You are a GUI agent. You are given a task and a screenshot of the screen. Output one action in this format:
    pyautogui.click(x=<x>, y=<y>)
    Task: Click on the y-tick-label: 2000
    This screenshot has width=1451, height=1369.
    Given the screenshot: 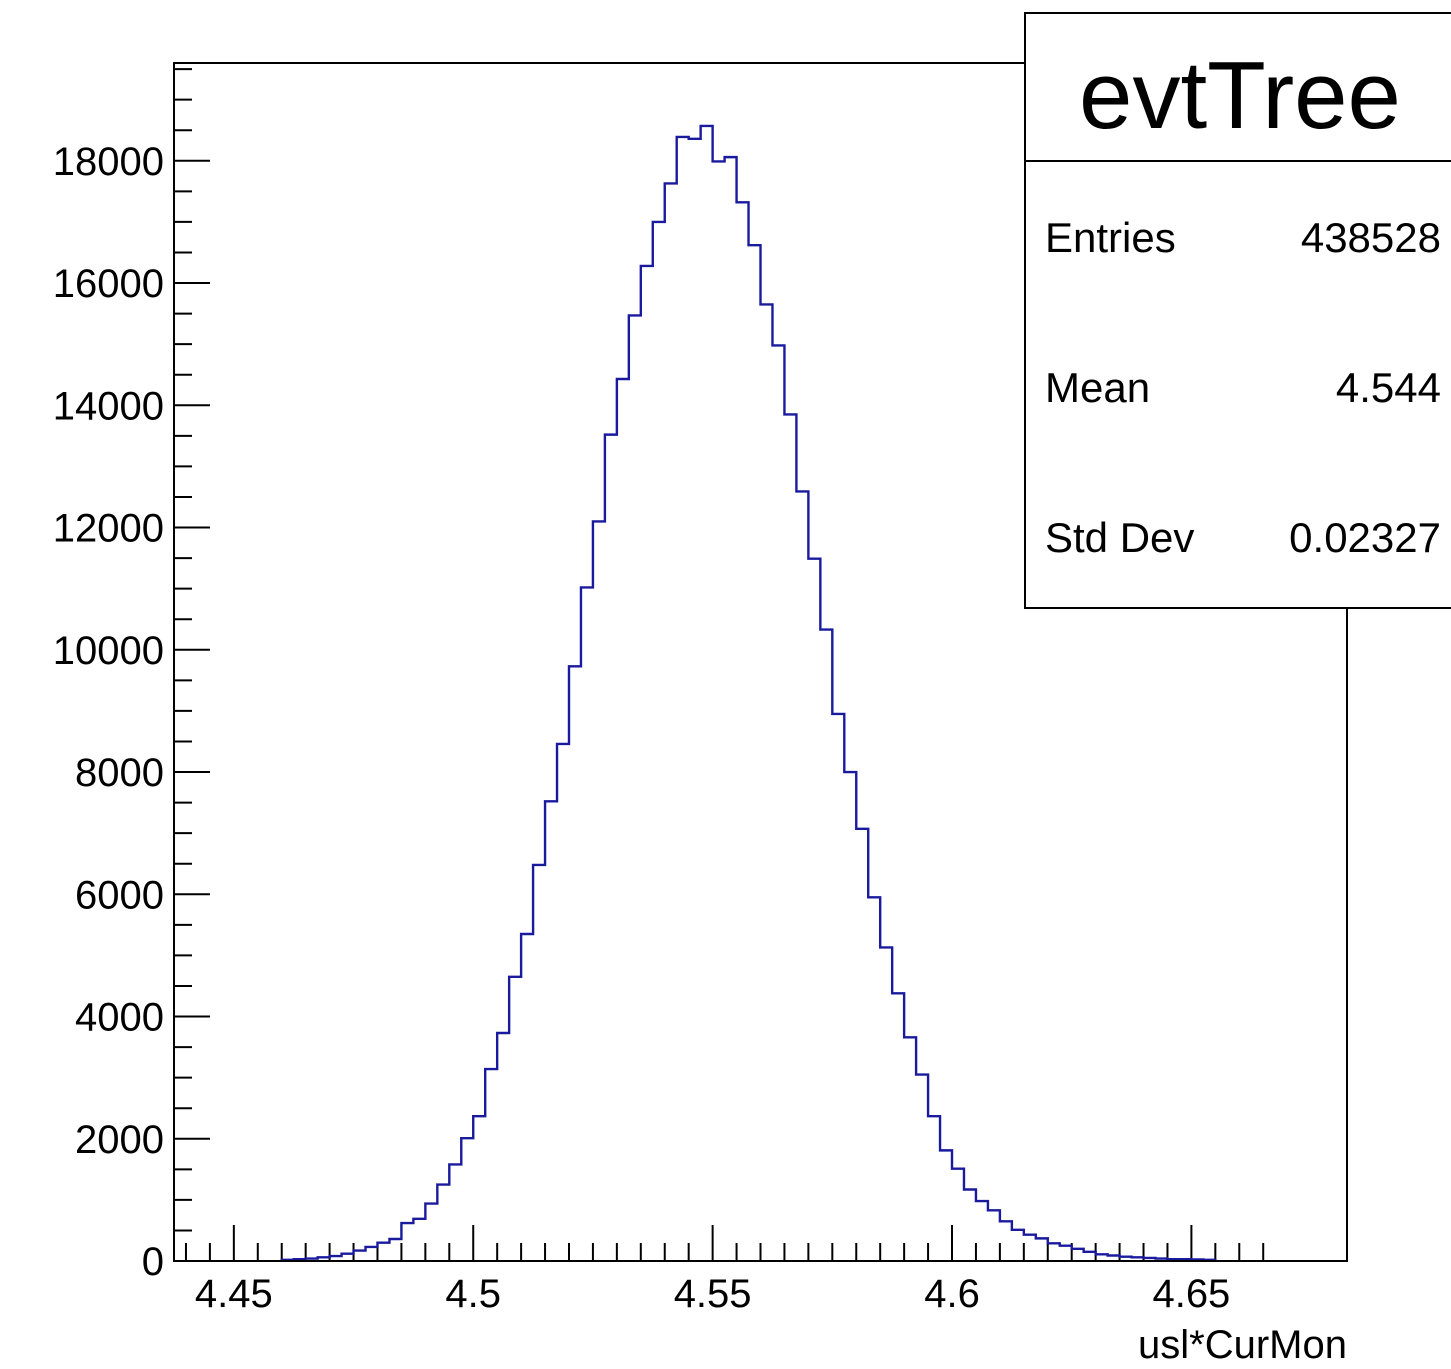 What is the action you would take?
    pyautogui.click(x=119, y=1140)
    